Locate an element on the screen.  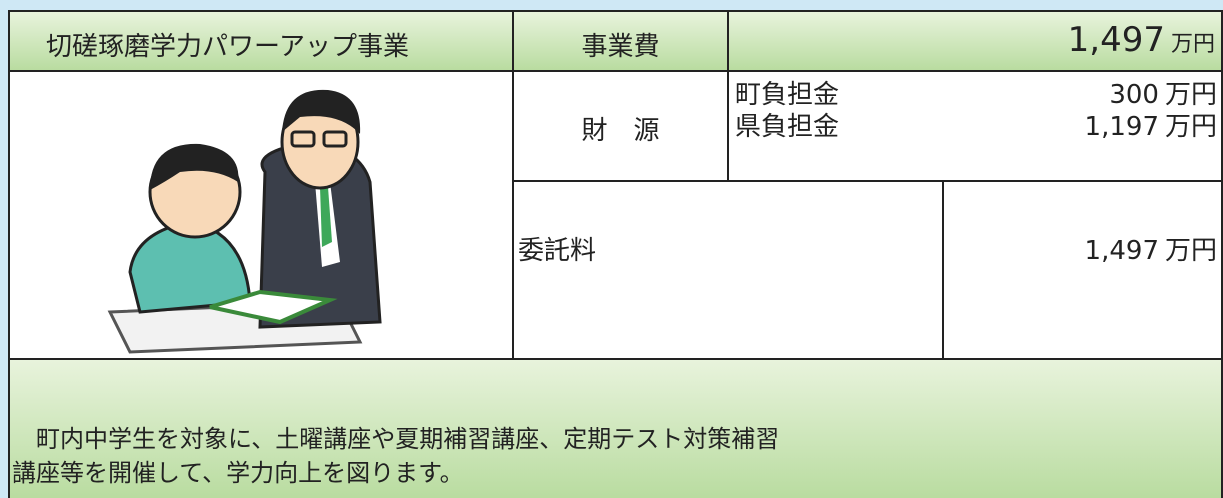
title: 切磋琢磨学力パワーアップ事業 is located at coordinates (227, 47).